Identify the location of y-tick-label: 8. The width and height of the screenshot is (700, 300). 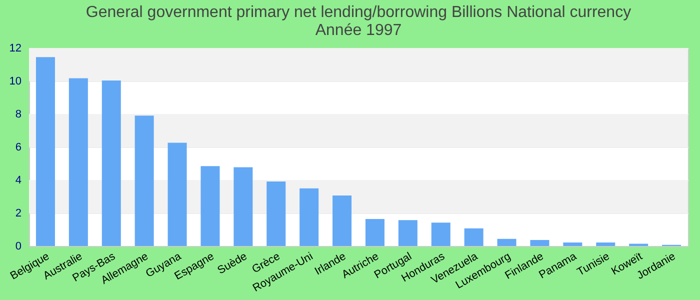
(18, 114).